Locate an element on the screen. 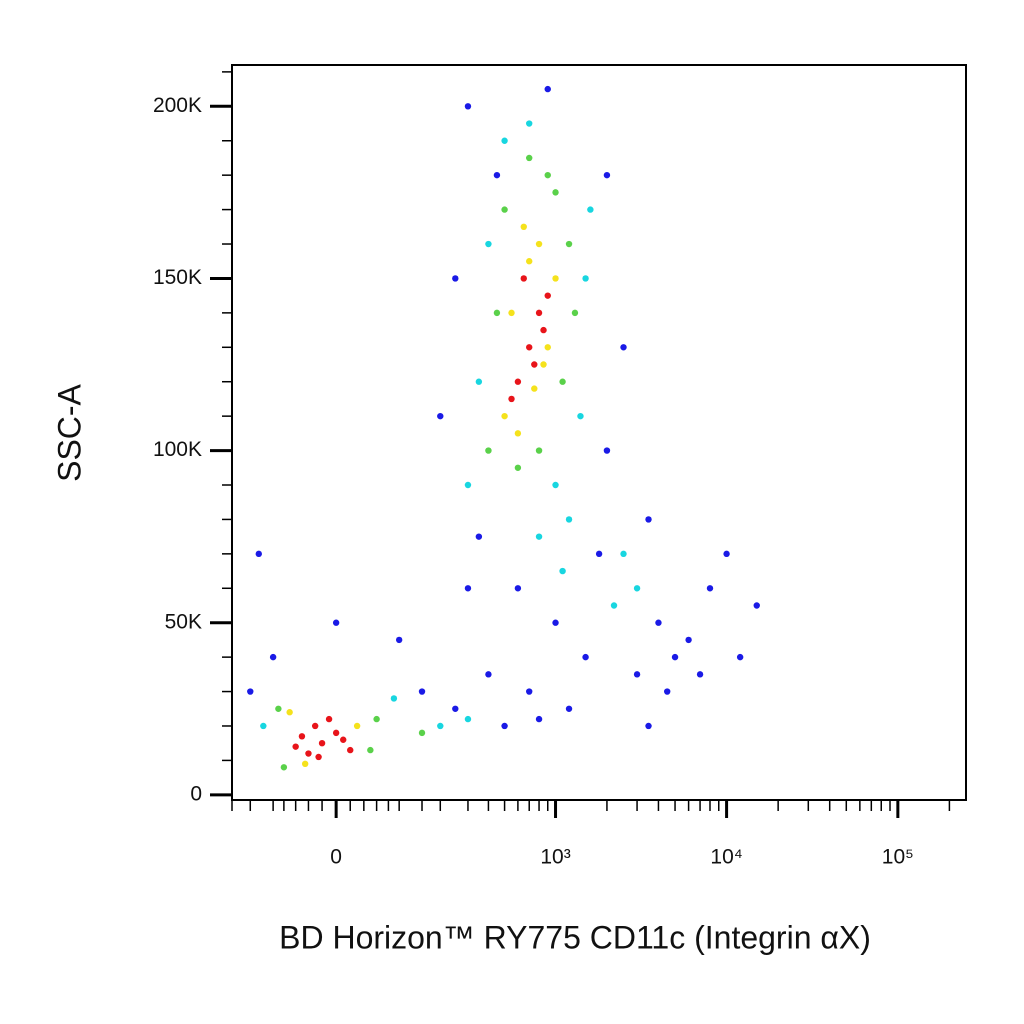 The width and height of the screenshot is (1024, 1024). y-axis-title: SSC-A is located at coordinates (69, 432).